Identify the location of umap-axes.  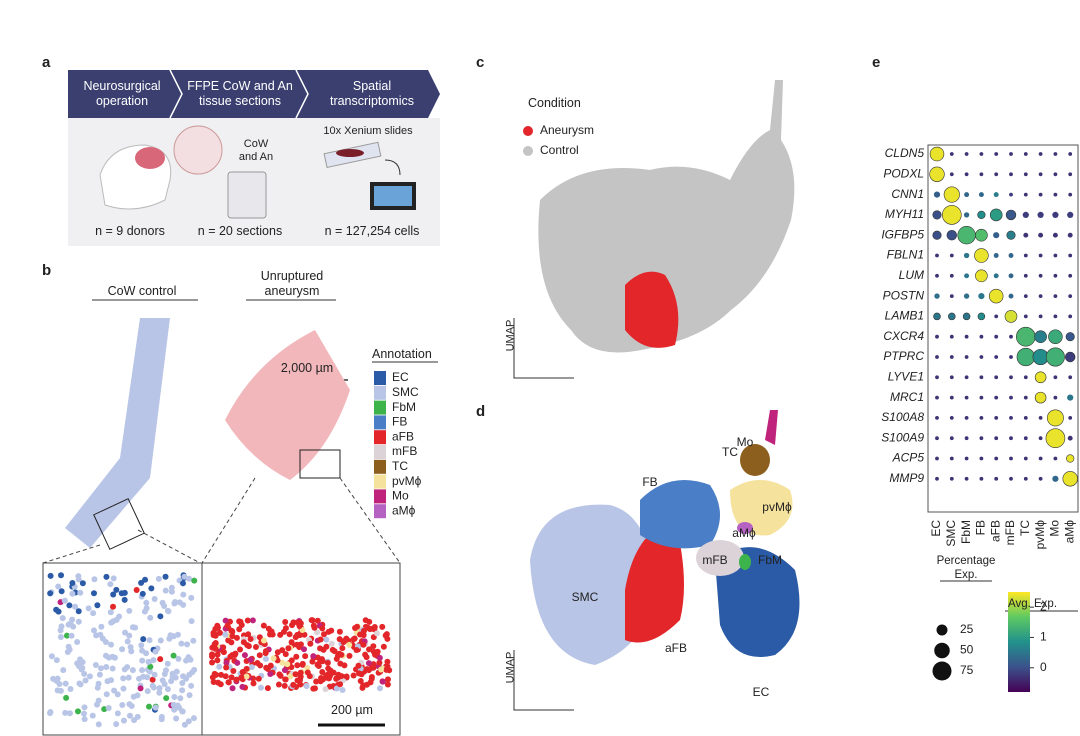
(543, 680).